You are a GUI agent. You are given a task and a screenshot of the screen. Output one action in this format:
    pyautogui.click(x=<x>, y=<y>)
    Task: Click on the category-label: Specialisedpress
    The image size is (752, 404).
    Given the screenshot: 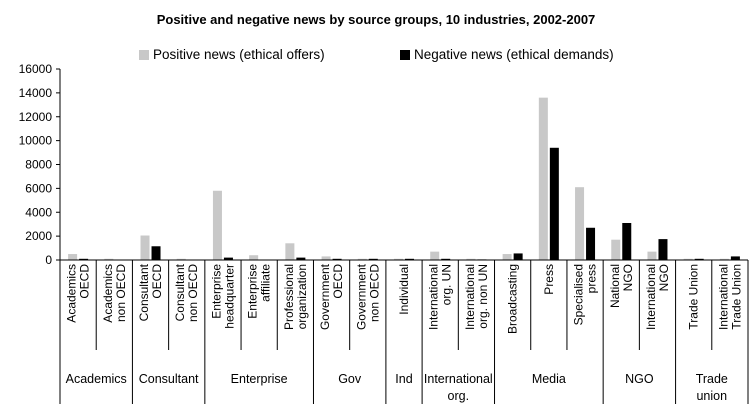 What is the action you would take?
    pyautogui.click(x=585, y=294)
    